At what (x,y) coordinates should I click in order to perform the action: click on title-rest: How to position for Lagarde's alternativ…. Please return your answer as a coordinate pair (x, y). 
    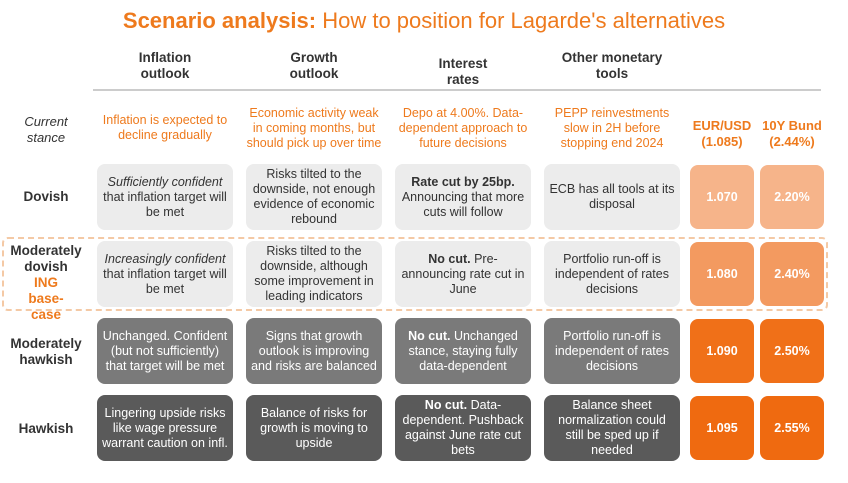
    Looking at the image, I should click on (521, 20).